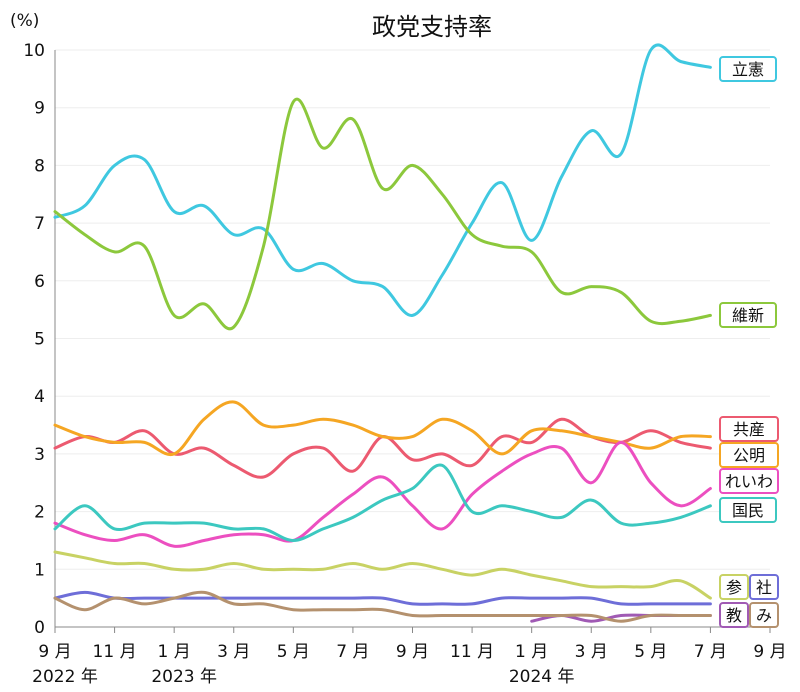  I want to click on y-tick-label: 10, so click(34, 51).